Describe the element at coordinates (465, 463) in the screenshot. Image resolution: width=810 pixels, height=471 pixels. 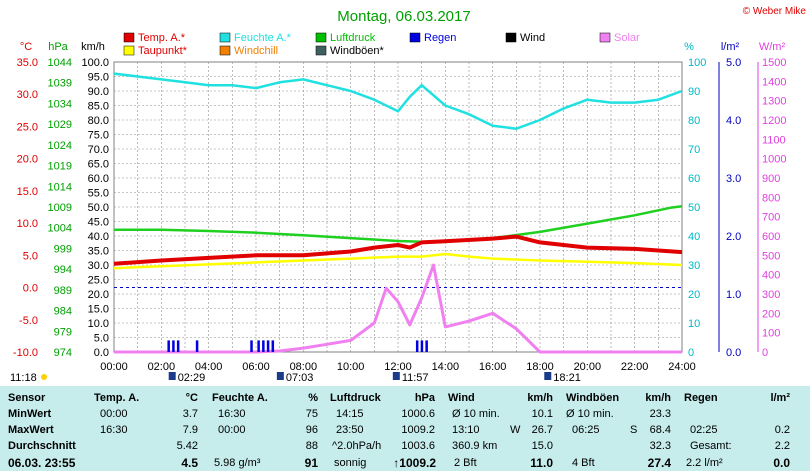
I see `now-wind-bft: 2 Bft` at that location.